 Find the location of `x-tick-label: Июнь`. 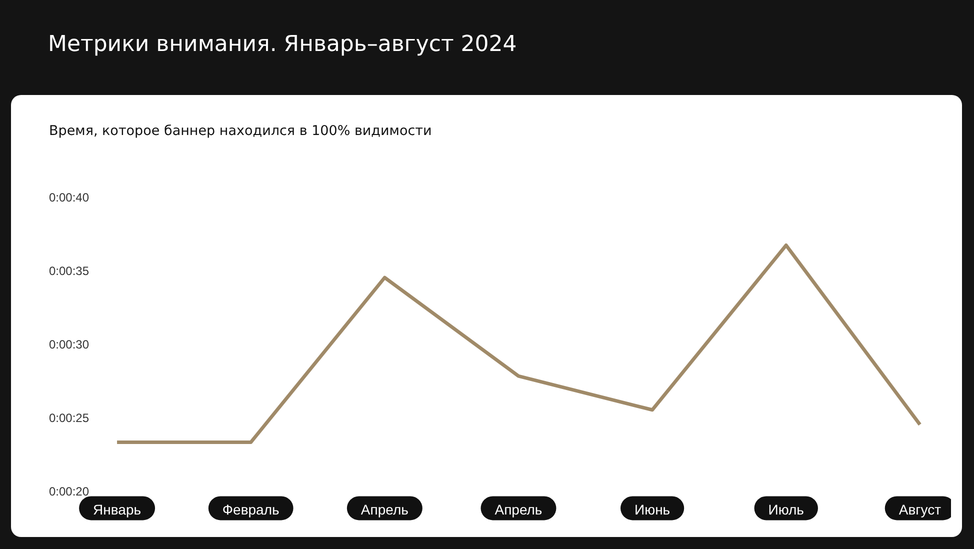

x-tick-label: Июнь is located at coordinates (652, 509).